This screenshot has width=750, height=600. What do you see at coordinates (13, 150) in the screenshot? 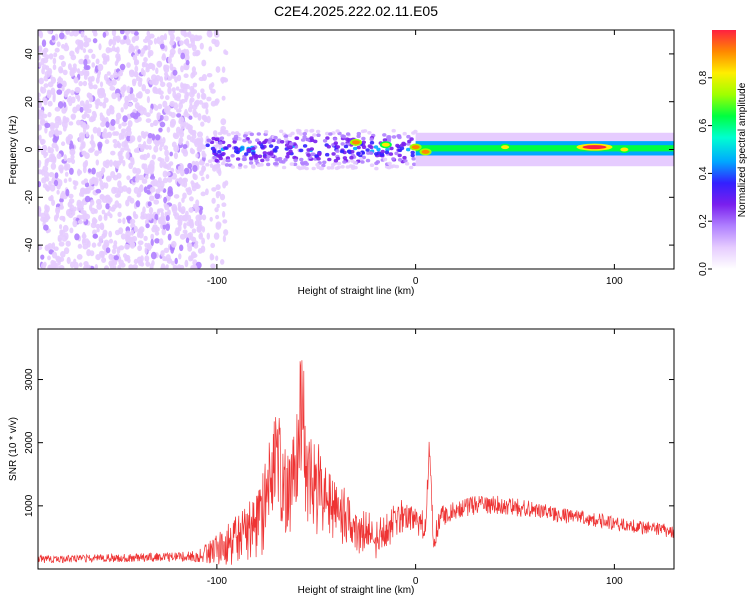
I see `spectrogram-y-axis-label: Frequency (Hz)` at bounding box center [13, 150].